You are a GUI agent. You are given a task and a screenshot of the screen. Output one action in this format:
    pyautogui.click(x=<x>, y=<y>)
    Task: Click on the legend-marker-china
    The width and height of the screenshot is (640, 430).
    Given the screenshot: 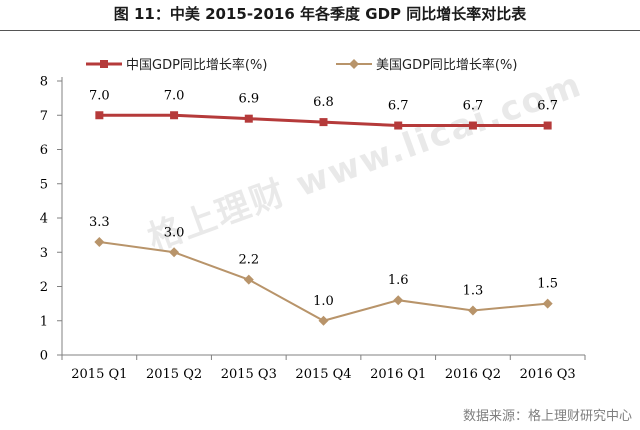 What is the action you would take?
    pyautogui.click(x=104, y=64)
    